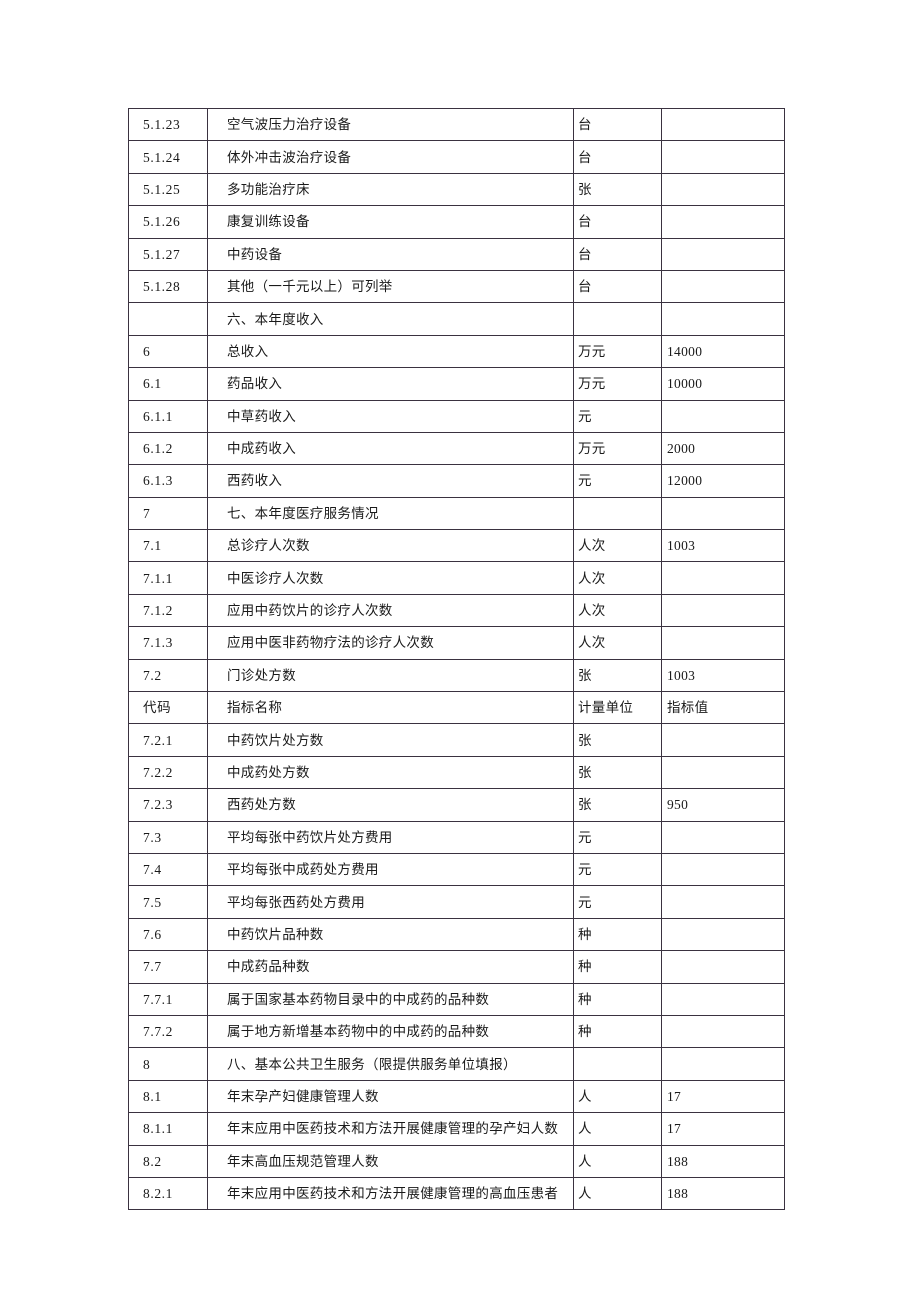 Image resolution: width=920 pixels, height=1301 pixels. What do you see at coordinates (168, 157) in the screenshot?
I see `cell-code: 5.1.24` at bounding box center [168, 157].